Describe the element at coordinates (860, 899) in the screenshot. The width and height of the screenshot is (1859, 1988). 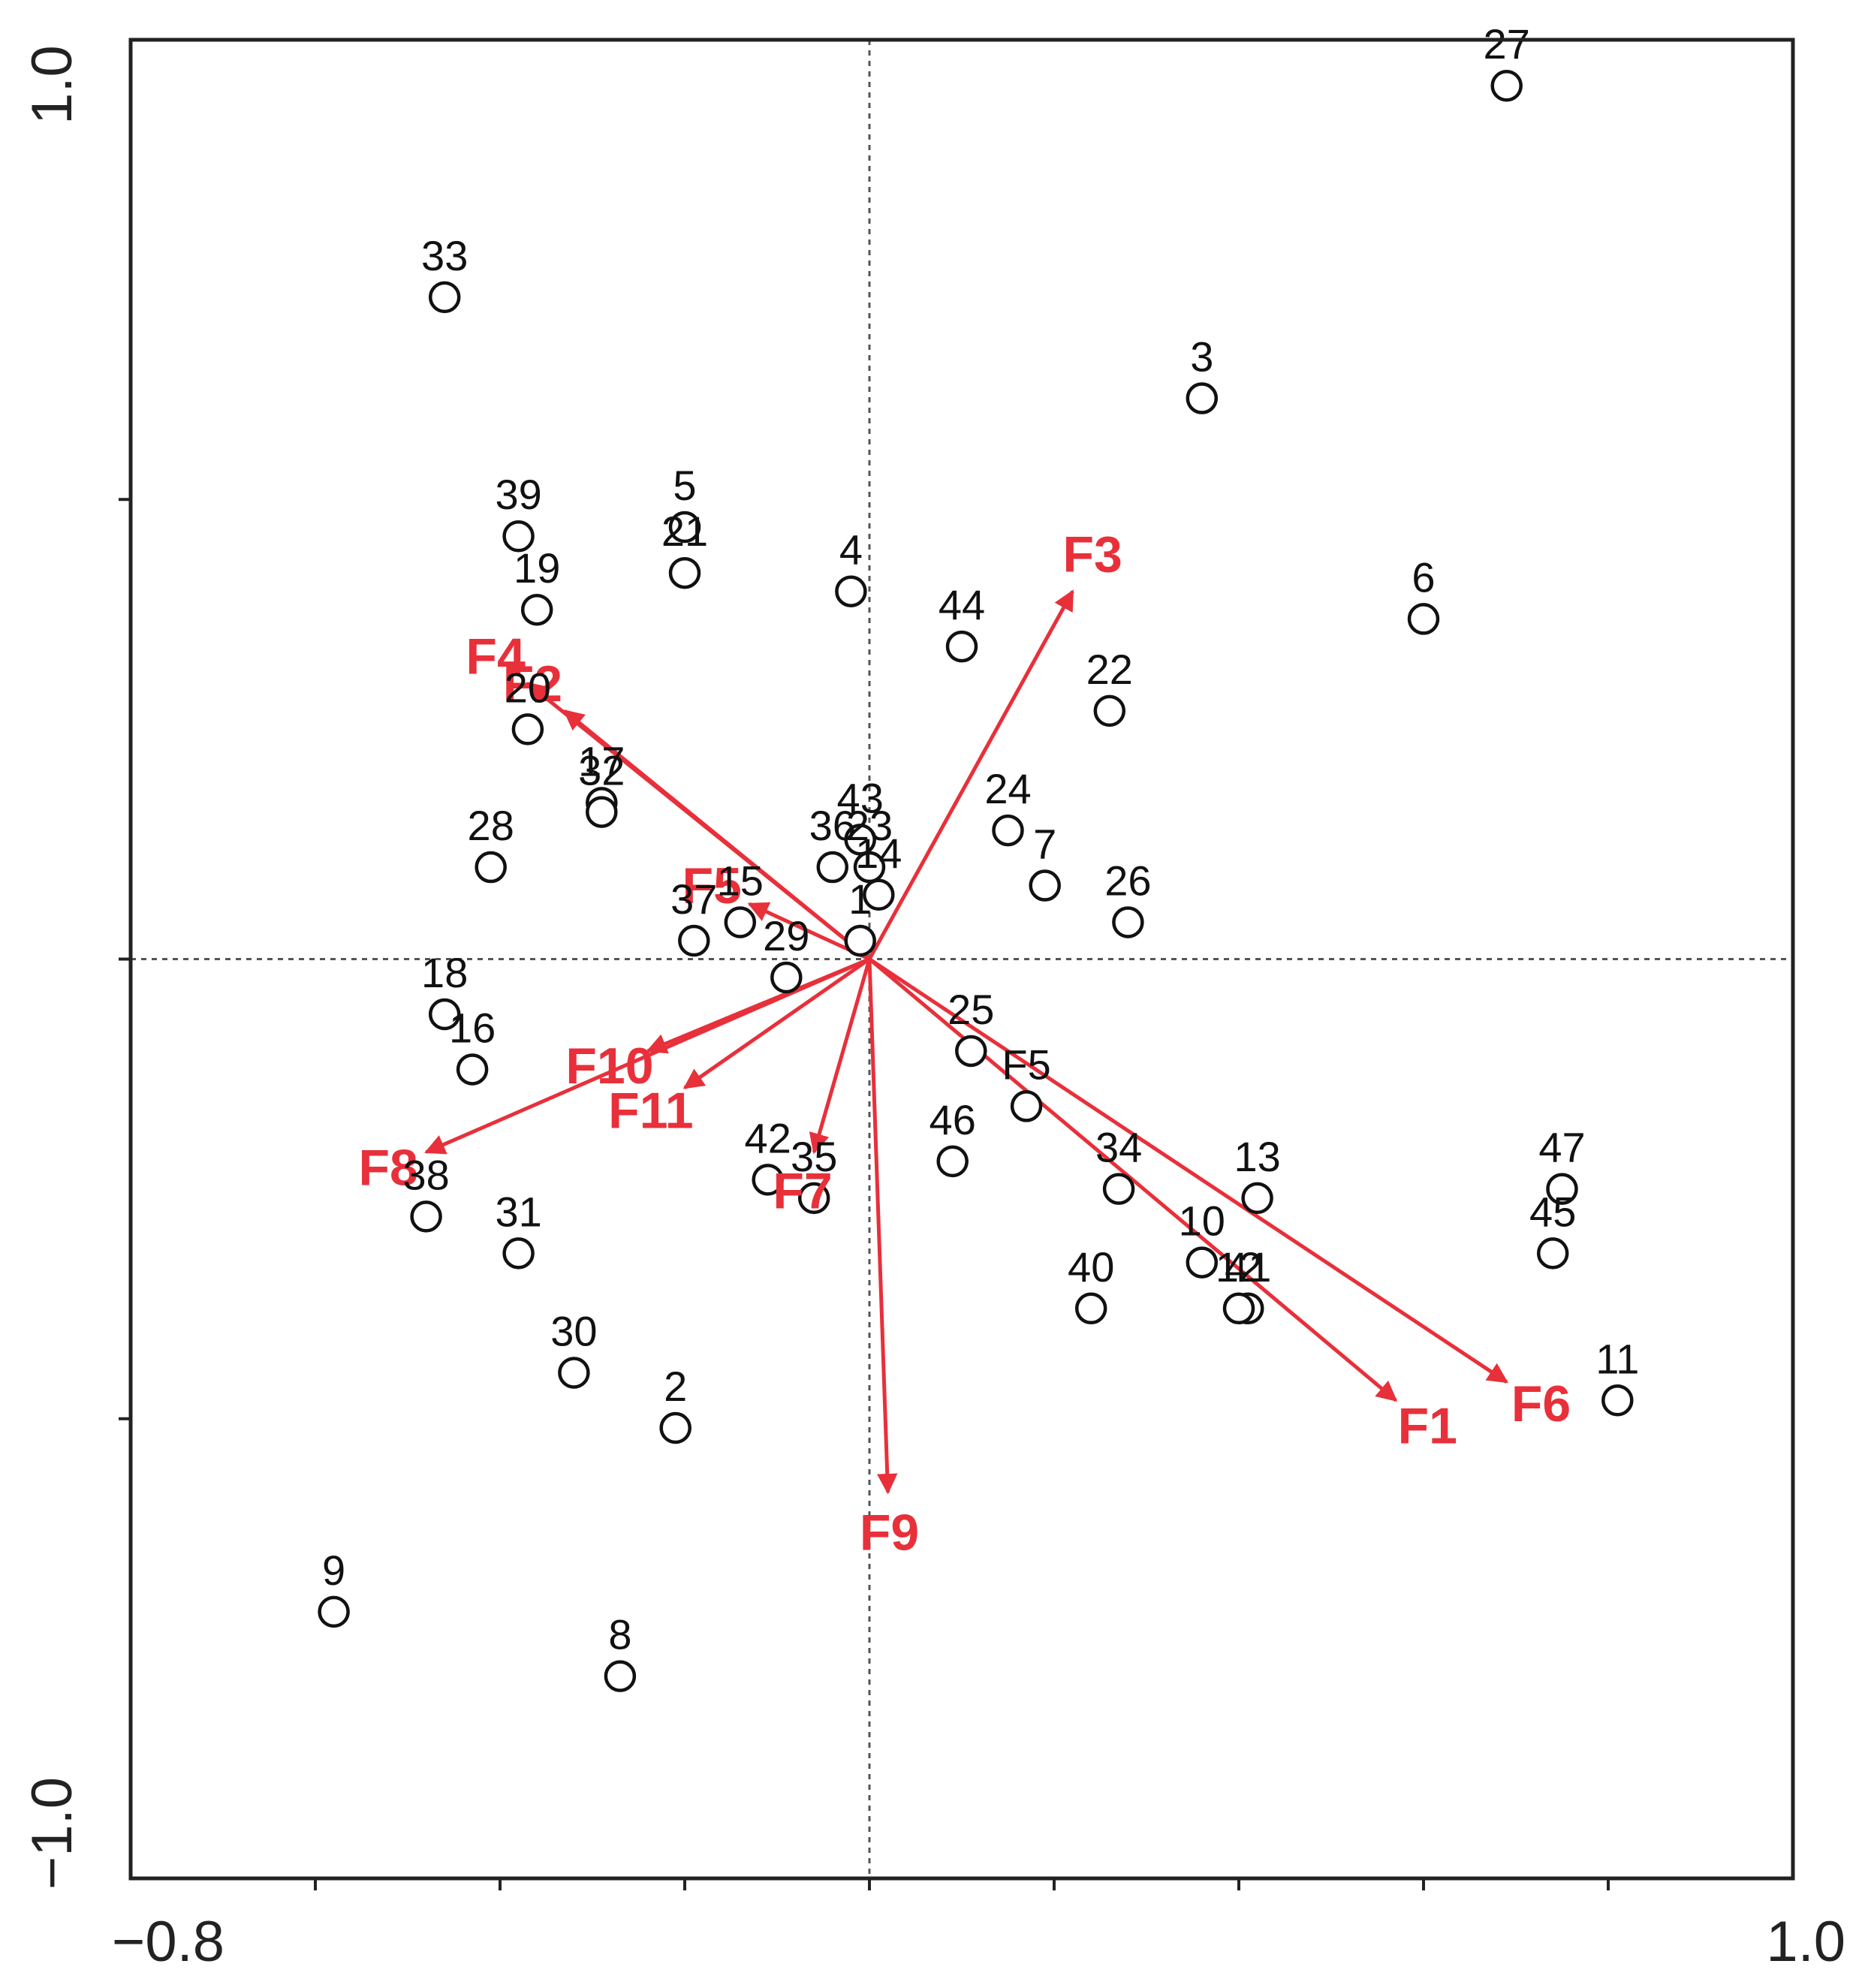
I see `point-1-label: 1` at that location.